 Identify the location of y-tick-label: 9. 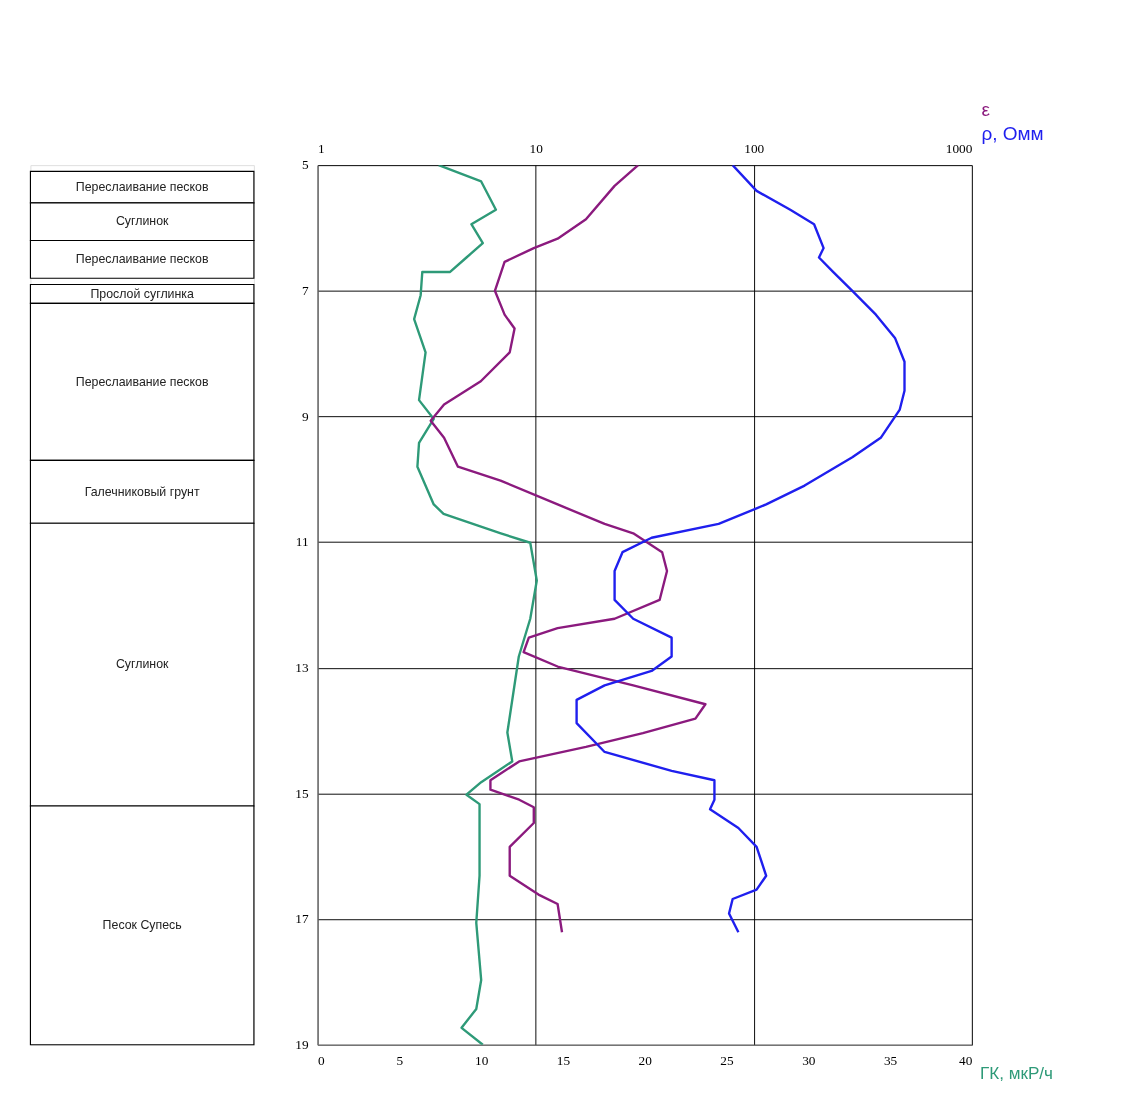
(305, 416).